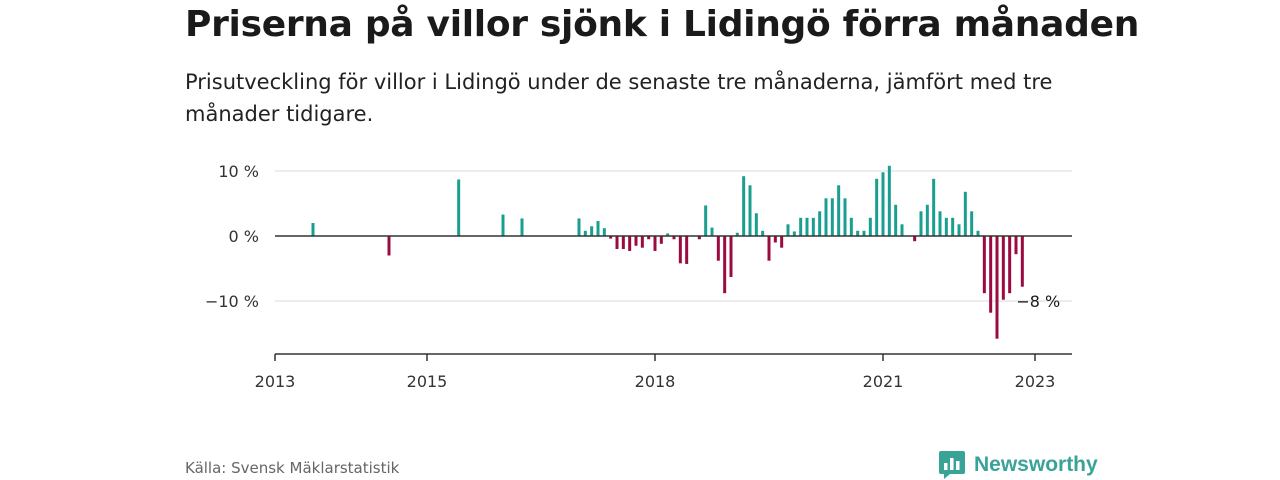 Image resolution: width=1280 pixels, height=480 pixels. I want to click on x-tick-label: 2021, so click(883, 381).